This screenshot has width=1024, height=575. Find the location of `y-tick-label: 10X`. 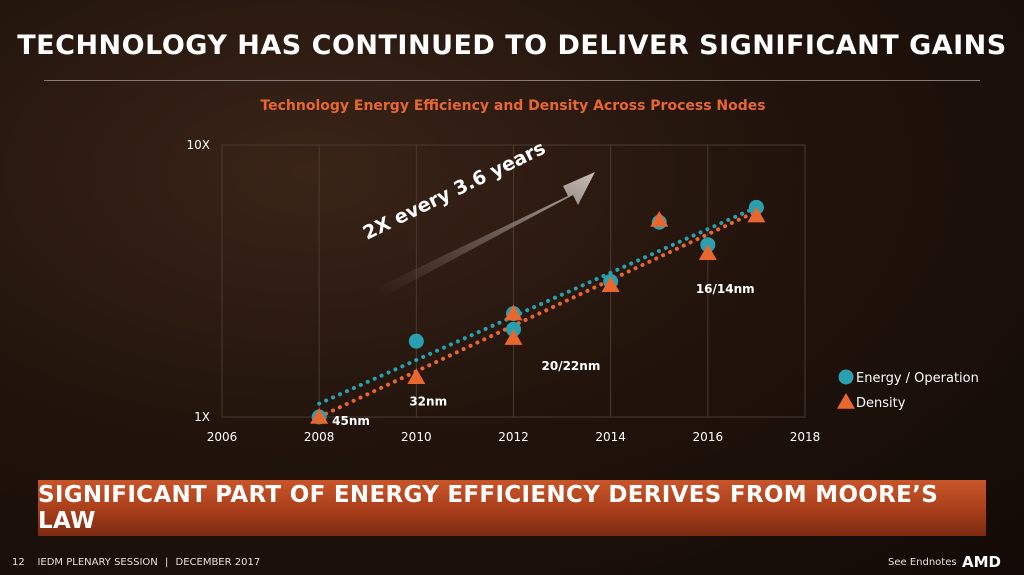

y-tick-label: 10X is located at coordinates (199, 145).